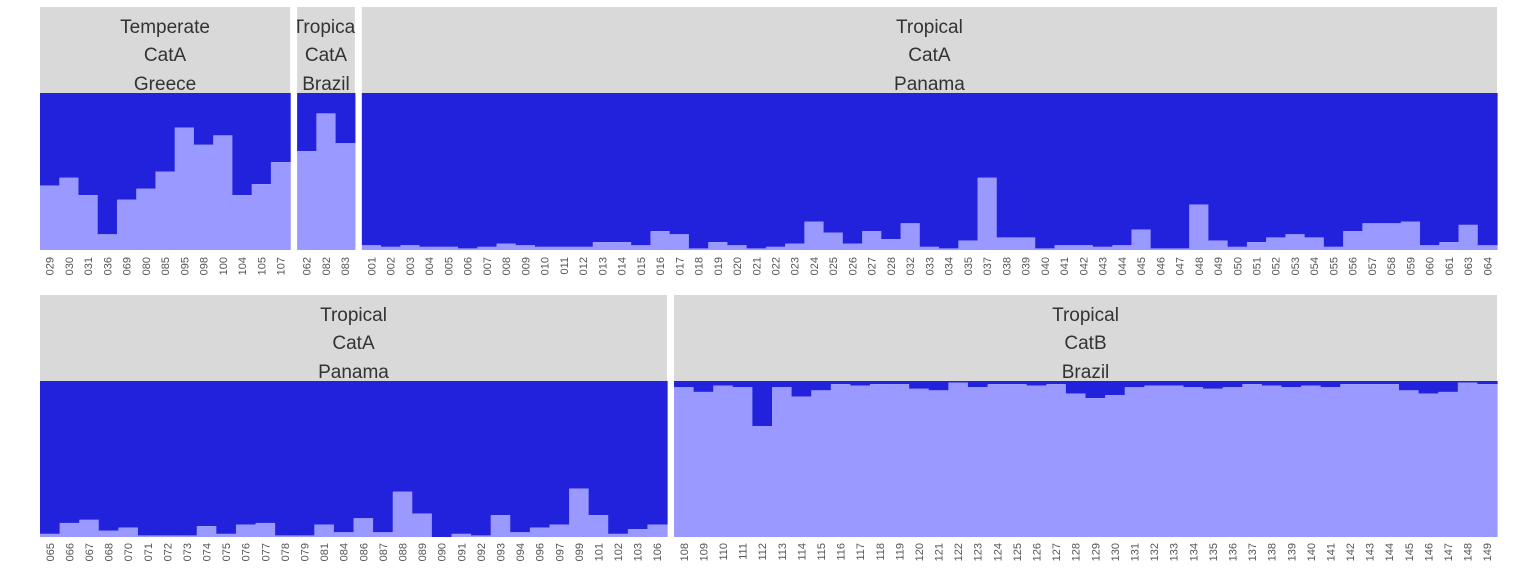  I want to click on tick-label: 130, so click(1116, 552).